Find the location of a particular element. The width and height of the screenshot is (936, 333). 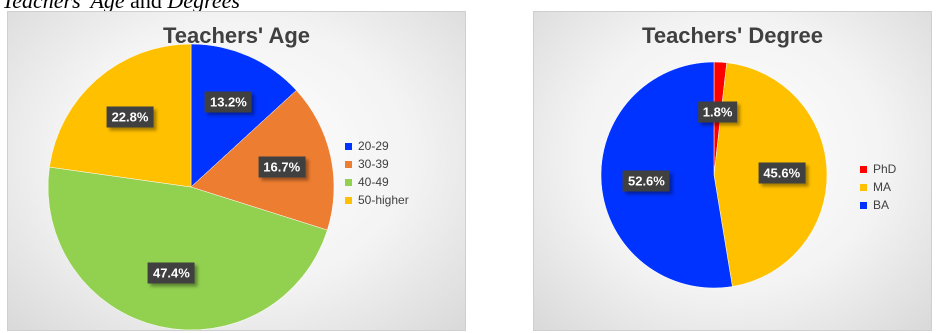

chart-legend: PhD MA BA is located at coordinates (878, 187).